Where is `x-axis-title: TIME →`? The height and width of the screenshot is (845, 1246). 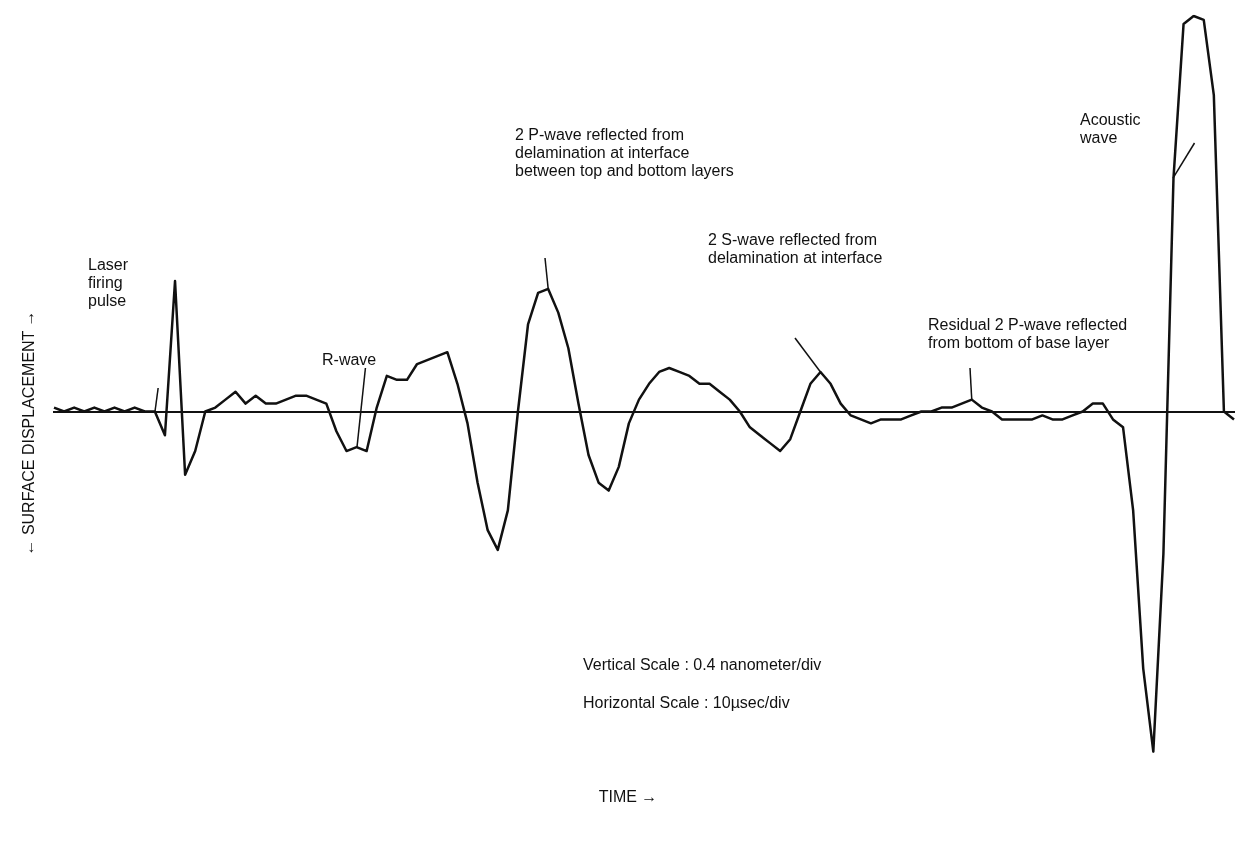
x-axis-title: TIME → is located at coordinates (628, 797).